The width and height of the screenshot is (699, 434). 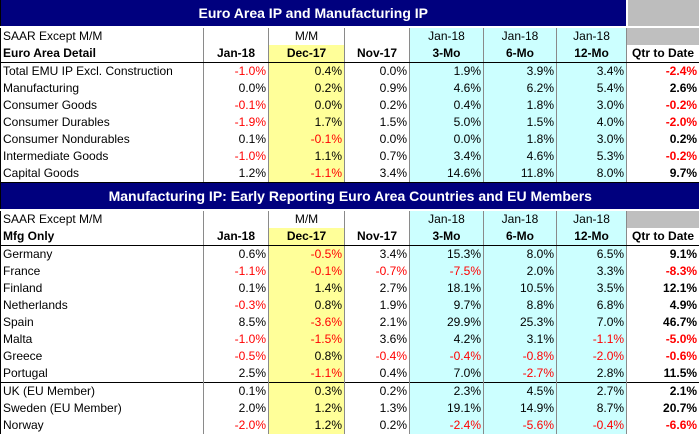 What do you see at coordinates (520, 174) in the screenshot?
I see `value-cell: 11.8%` at bounding box center [520, 174].